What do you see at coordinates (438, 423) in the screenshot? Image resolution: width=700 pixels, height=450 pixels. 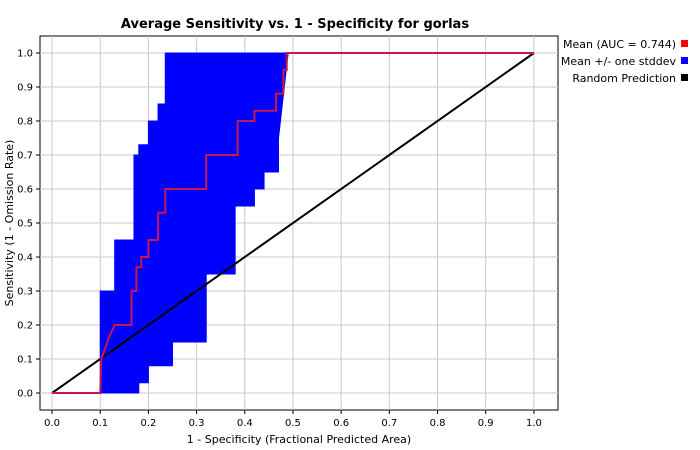 I see `x-tick-label: 0.8` at bounding box center [438, 423].